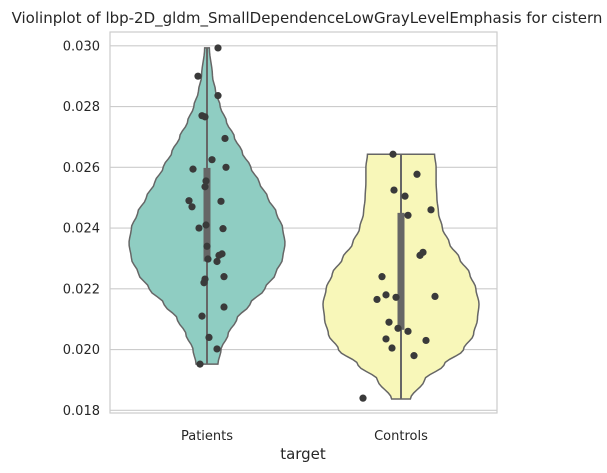  What do you see at coordinates (81, 411) in the screenshot?
I see `y-tick-label: 0.018` at bounding box center [81, 411].